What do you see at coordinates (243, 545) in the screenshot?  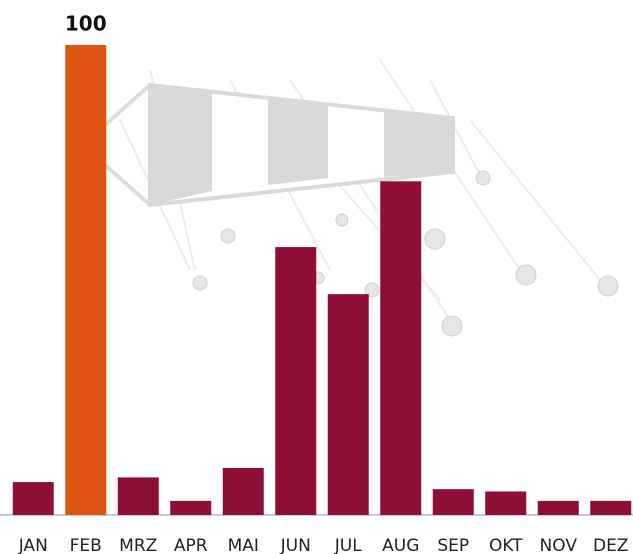 I see `x-tick-label: MAI` at bounding box center [243, 545].